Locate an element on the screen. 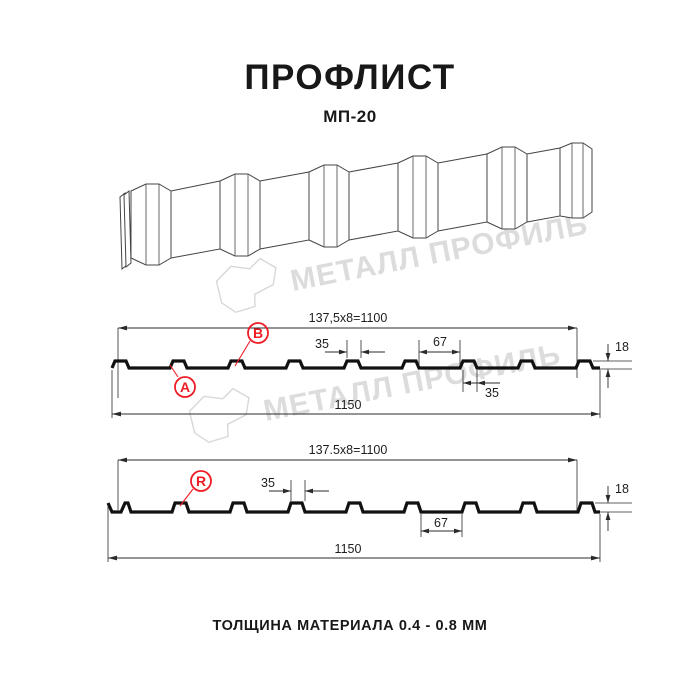  page-header: ПРОФЛИСТ МП-20 is located at coordinates (350, 92).